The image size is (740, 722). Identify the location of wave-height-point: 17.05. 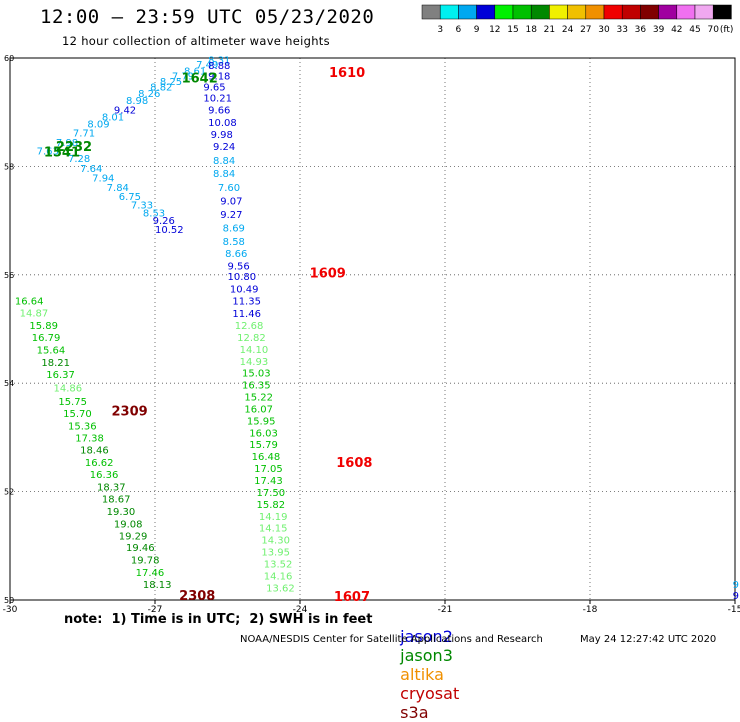
(268, 469).